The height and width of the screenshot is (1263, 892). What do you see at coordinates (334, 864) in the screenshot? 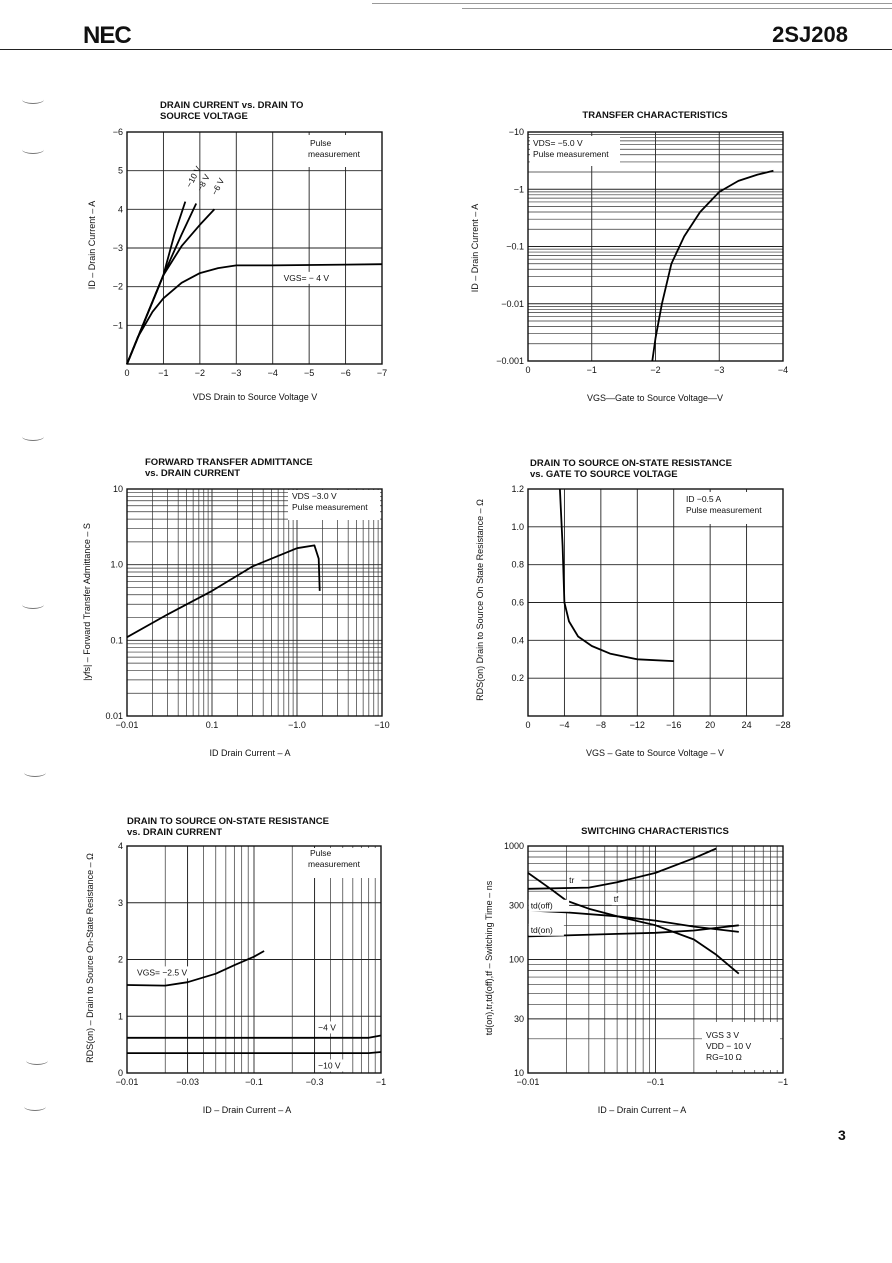
I see `note-text: measurement` at bounding box center [334, 864].